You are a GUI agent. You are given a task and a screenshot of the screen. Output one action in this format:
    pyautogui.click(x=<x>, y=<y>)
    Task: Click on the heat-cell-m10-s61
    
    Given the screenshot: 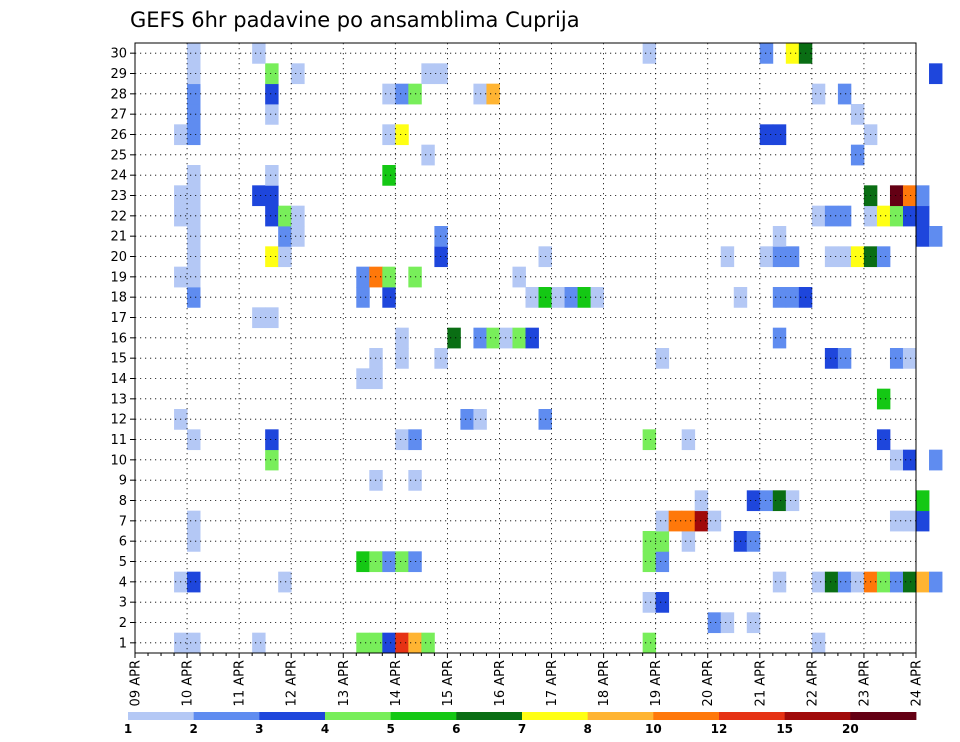 What is the action you would take?
    pyautogui.click(x=936, y=460)
    